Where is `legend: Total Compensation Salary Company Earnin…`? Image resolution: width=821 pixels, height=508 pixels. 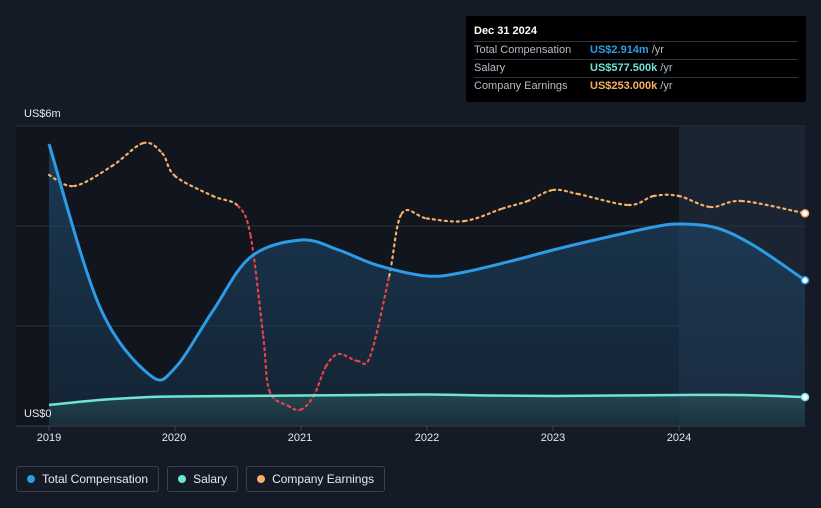 legend: Total Compensation Salary Company Earnin… is located at coordinates (201, 479).